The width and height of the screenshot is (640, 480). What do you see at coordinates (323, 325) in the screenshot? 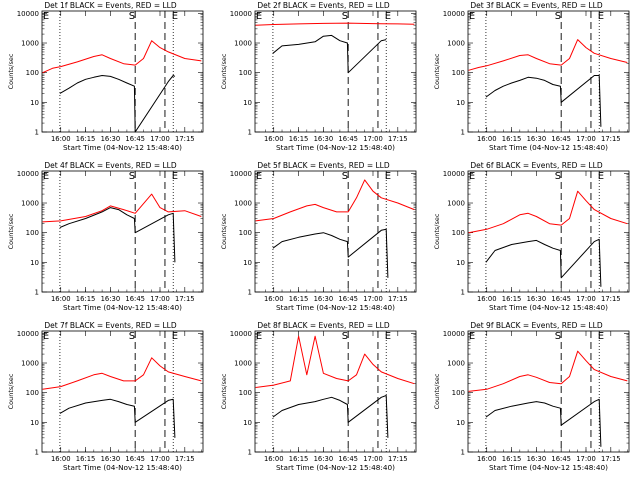
I see `panel-title: Det 8f BLACK = Events, RED = LLD` at bounding box center [323, 325].